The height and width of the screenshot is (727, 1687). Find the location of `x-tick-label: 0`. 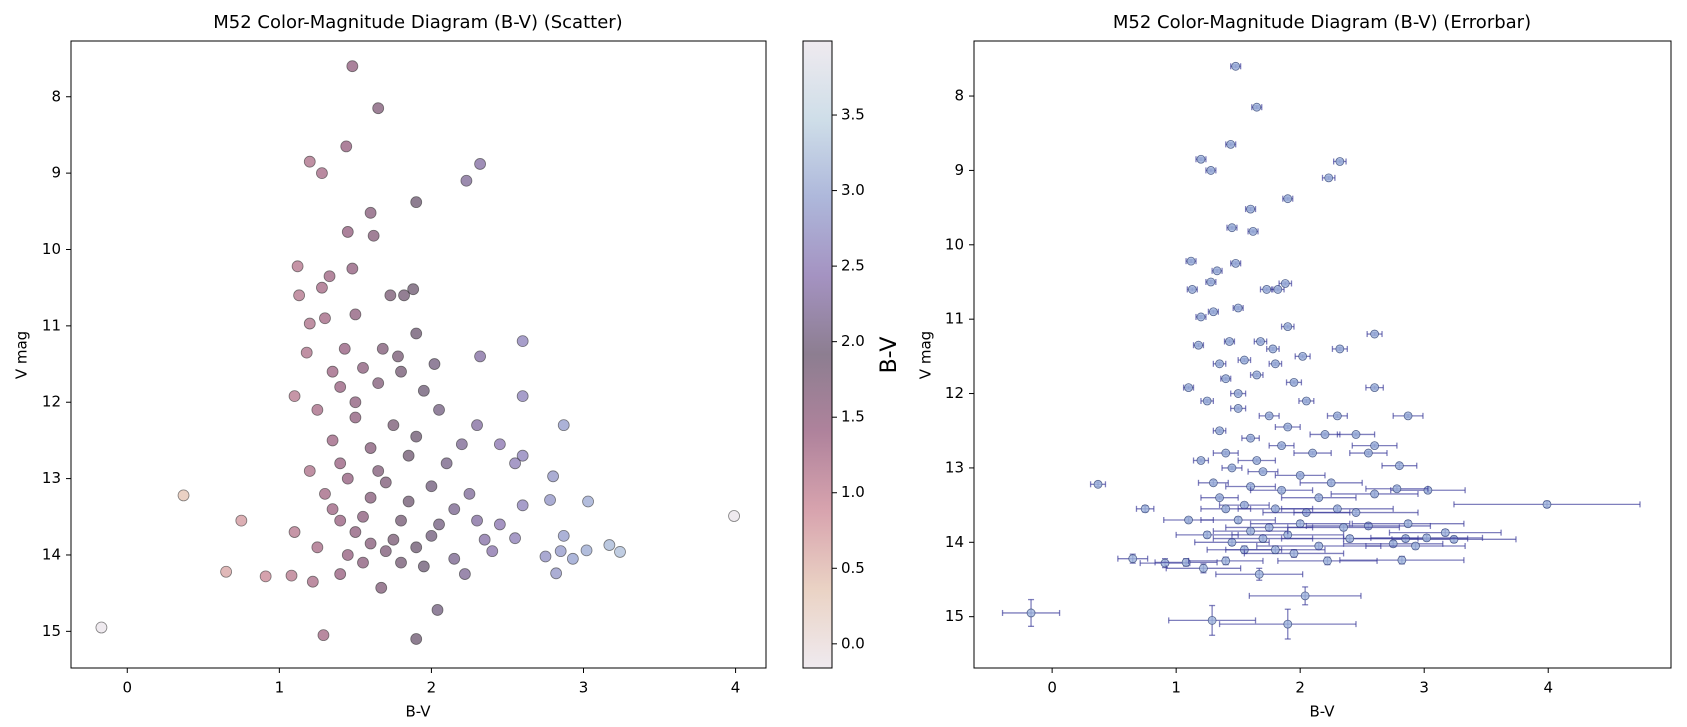

x-tick-label: 0 is located at coordinates (1052, 688).